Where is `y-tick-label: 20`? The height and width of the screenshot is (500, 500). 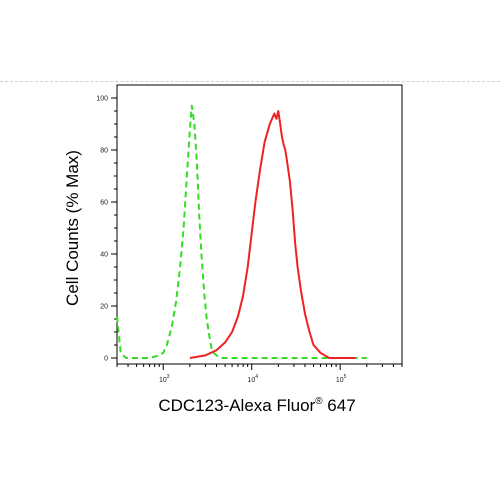
y-tick-label: 20 is located at coordinates (104, 307).